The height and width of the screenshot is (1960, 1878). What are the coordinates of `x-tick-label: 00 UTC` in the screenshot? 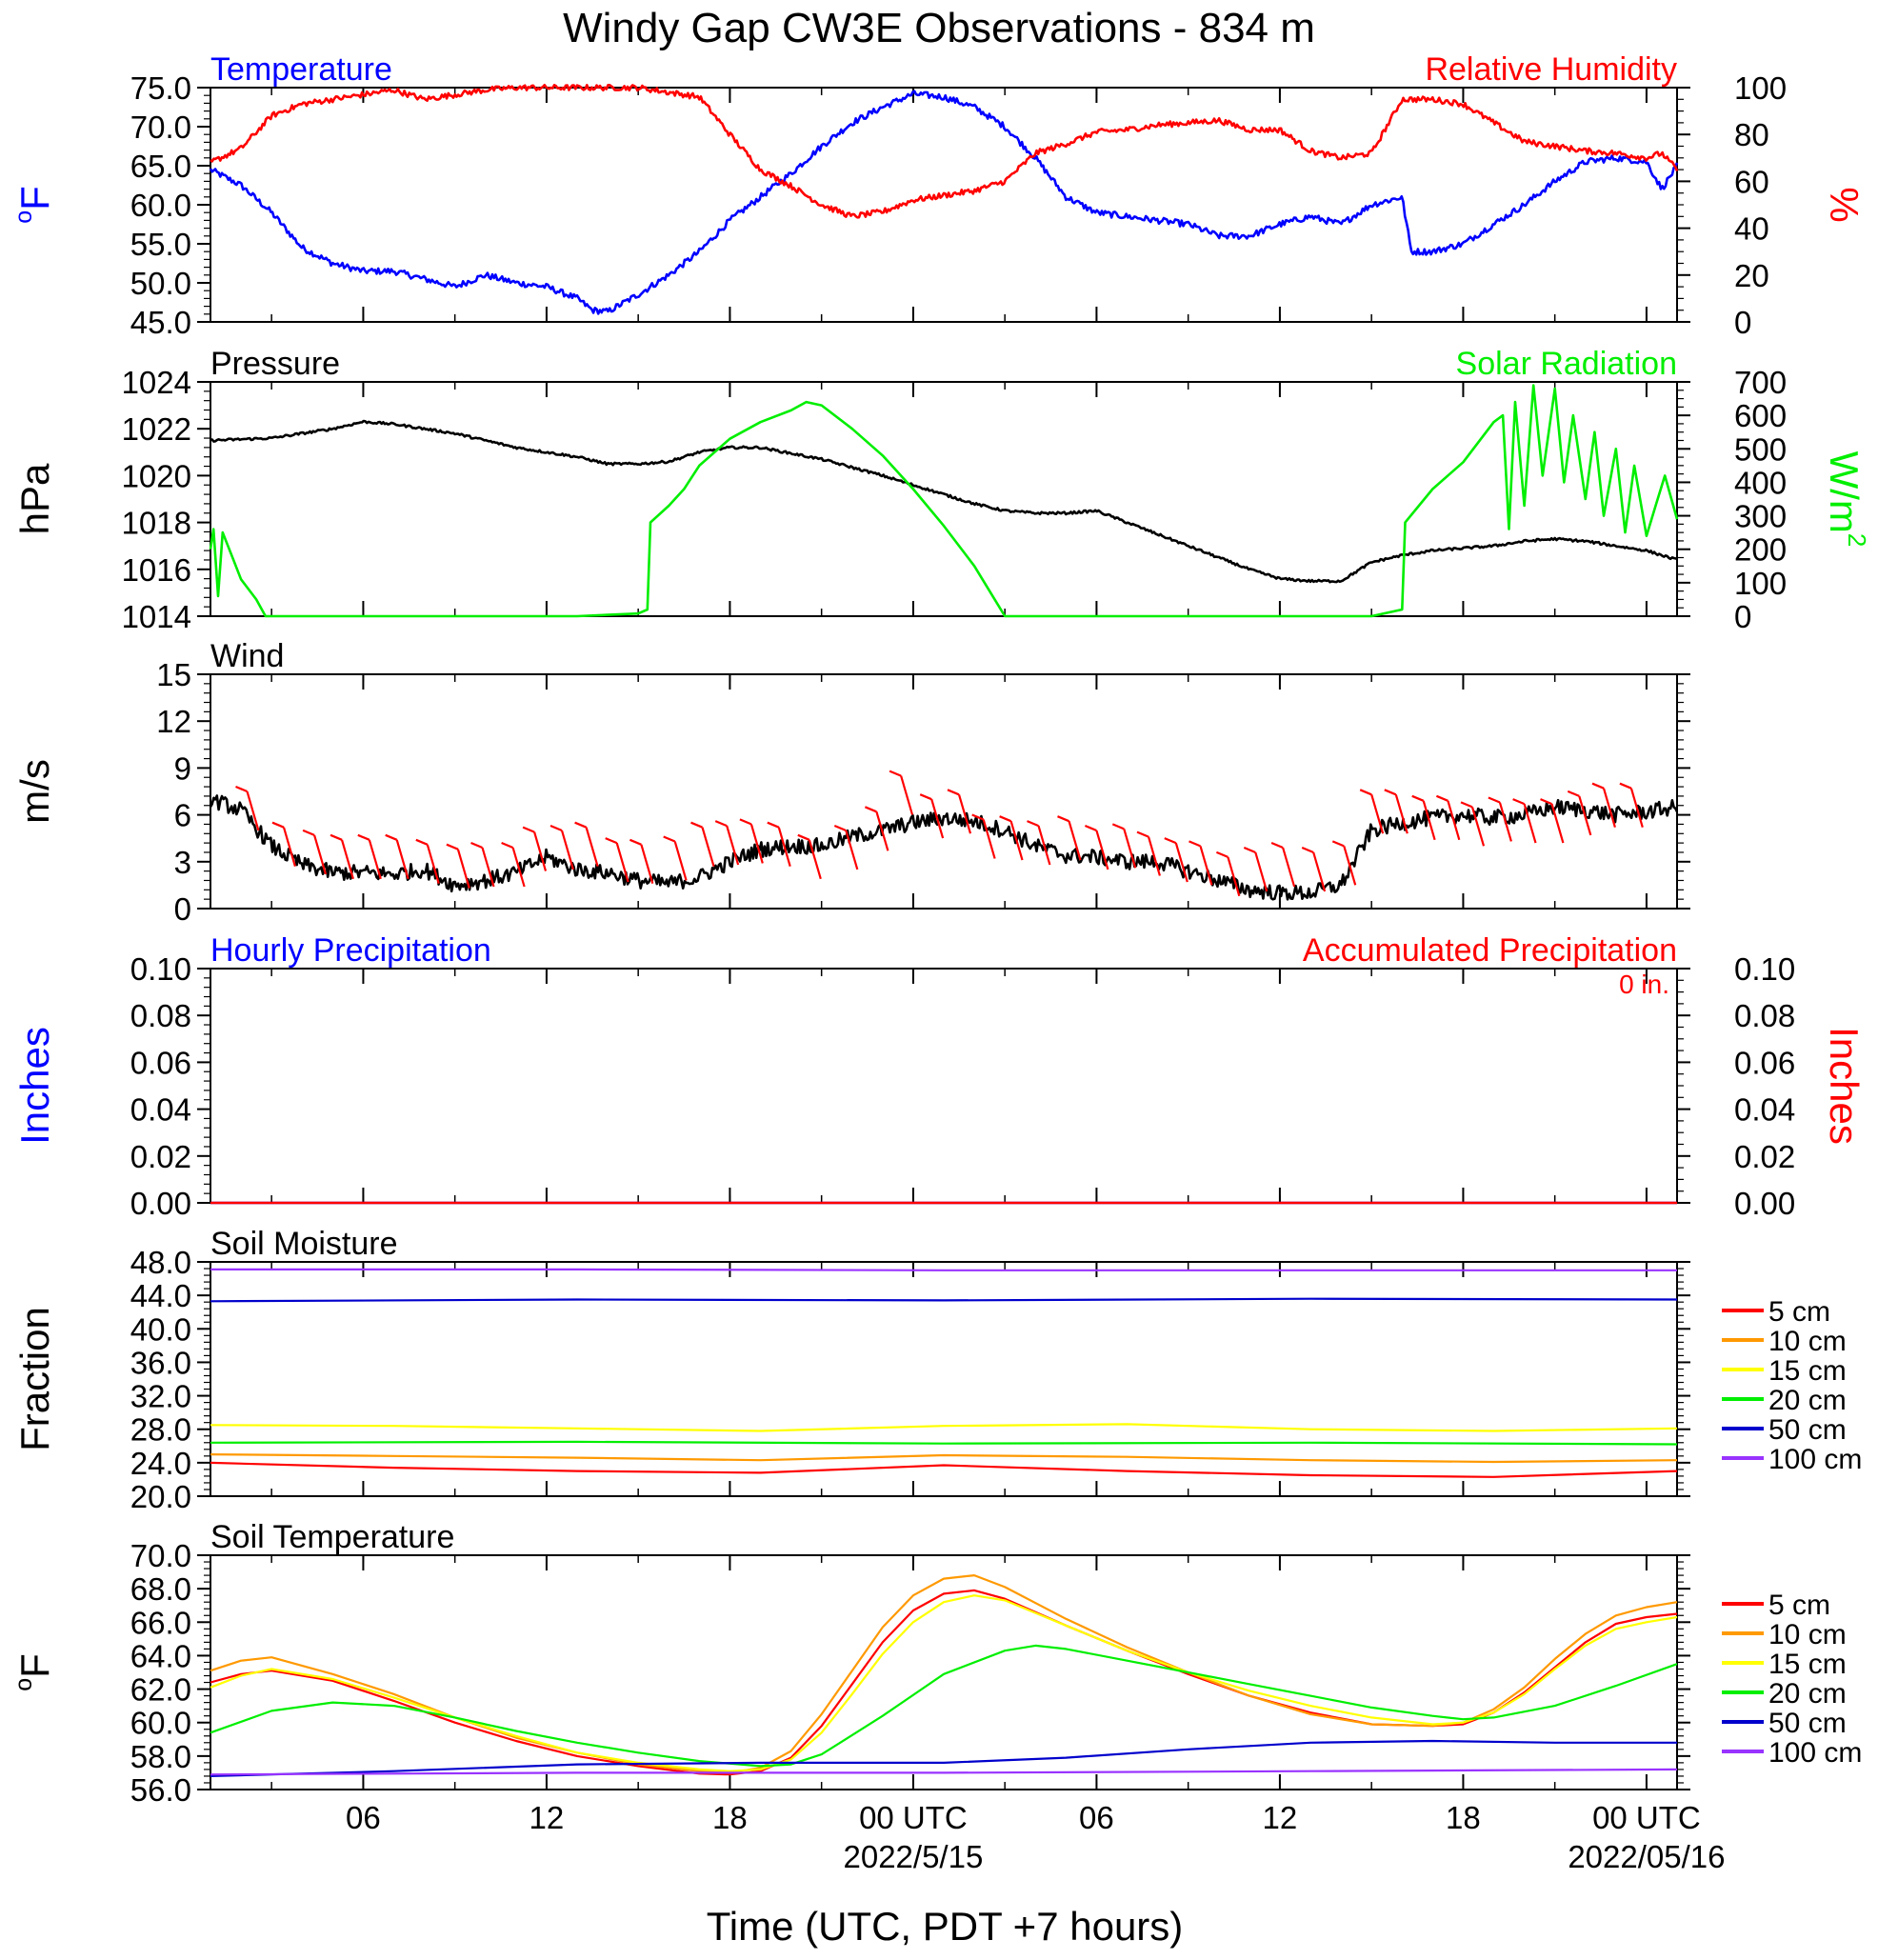 It's located at (1646, 1817).